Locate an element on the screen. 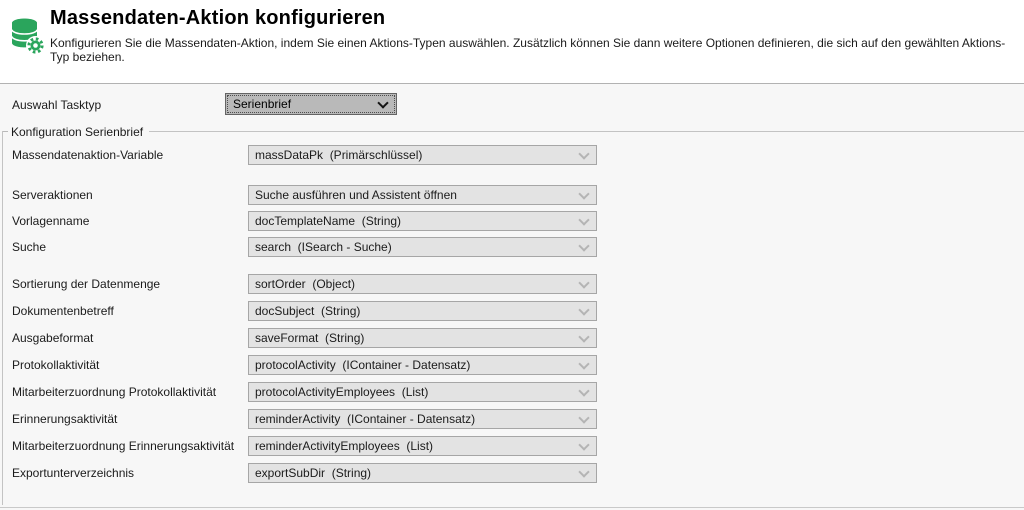 This screenshot has width=1024, height=510. massendatenaktion-variable-dropdown: massDataPk (Primärschlüssel) is located at coordinates (422, 155).